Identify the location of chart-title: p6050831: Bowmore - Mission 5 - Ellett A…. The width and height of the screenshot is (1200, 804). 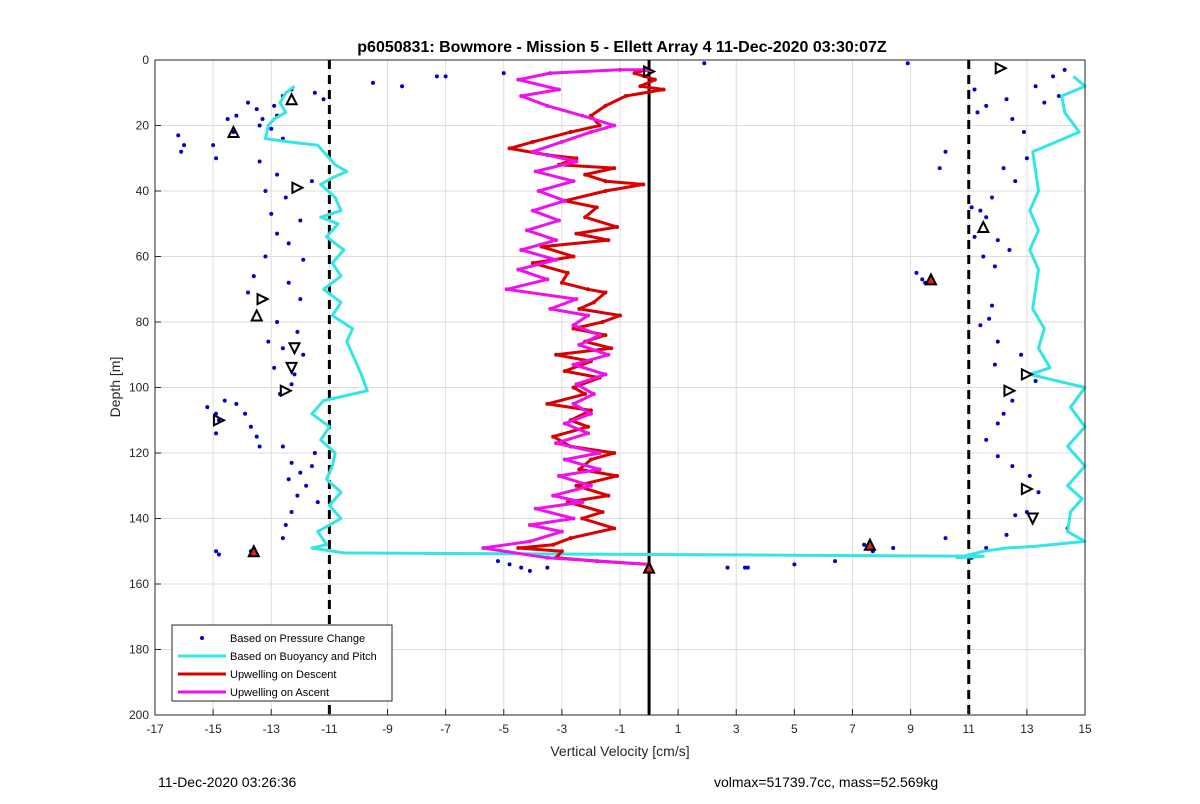
(622, 47).